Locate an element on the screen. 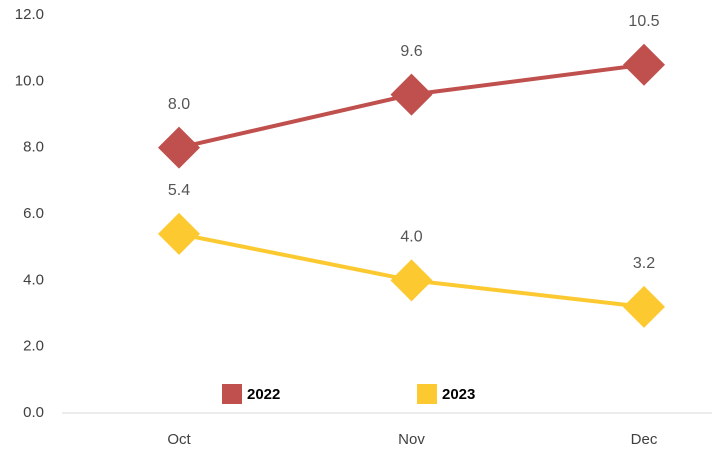  legend-text: 2023 is located at coordinates (458, 394).